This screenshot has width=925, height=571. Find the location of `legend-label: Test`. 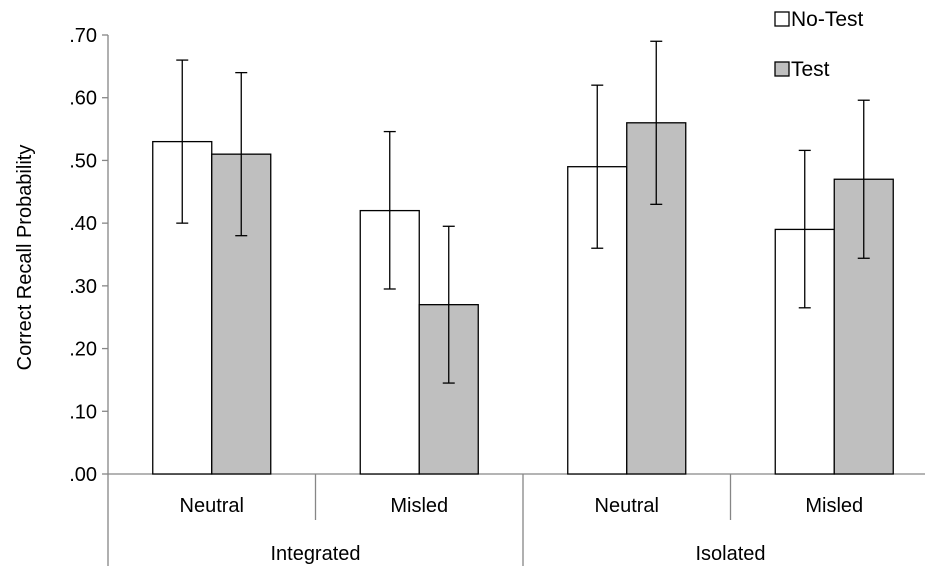

legend-label: Test is located at coordinates (810, 69).